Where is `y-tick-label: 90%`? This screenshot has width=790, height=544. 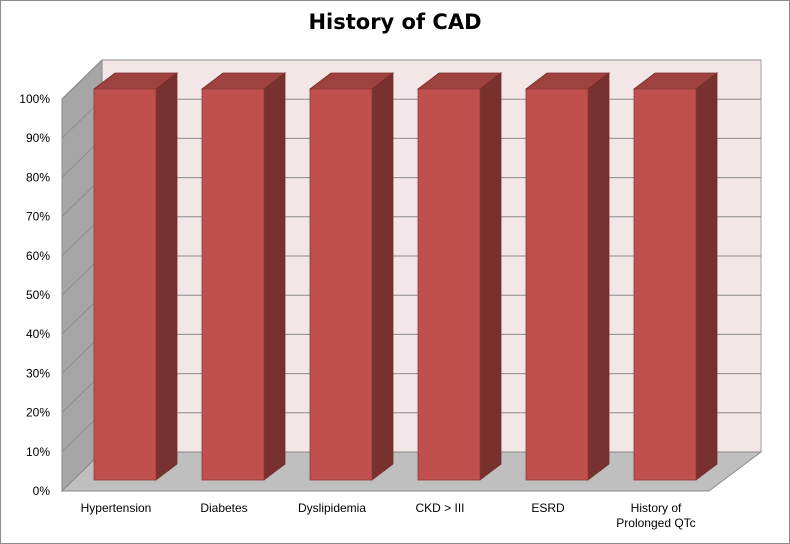
y-tick-label: 90% is located at coordinates (38, 138).